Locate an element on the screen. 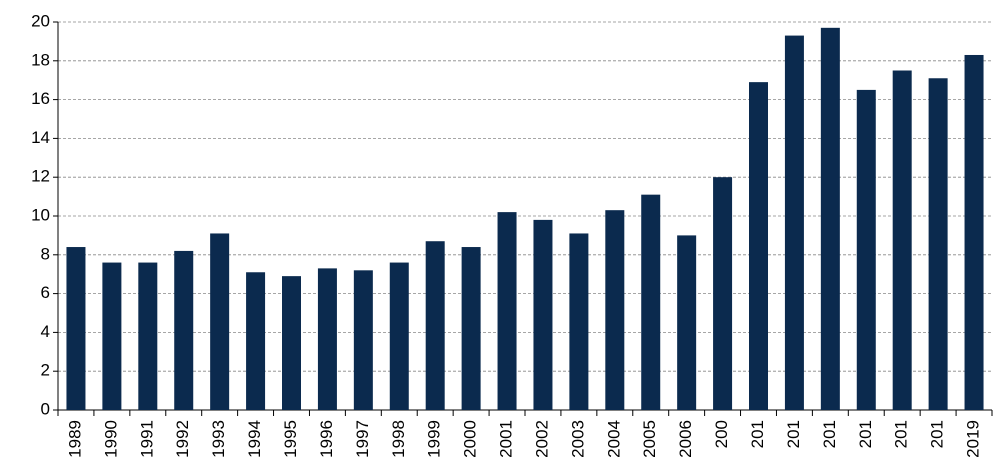 This screenshot has width=999, height=474. x-tick-label: 2005 is located at coordinates (649, 439).